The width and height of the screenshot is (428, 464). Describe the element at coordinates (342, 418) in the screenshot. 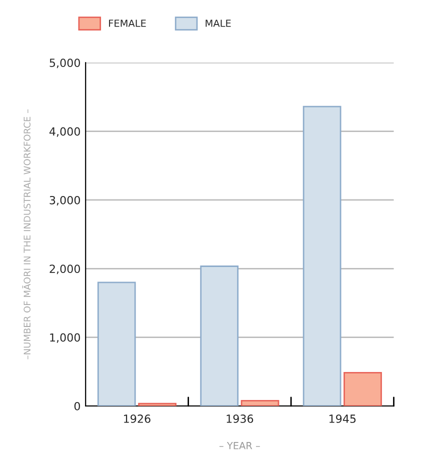

I see `x-tick-label: 1945` at that location.